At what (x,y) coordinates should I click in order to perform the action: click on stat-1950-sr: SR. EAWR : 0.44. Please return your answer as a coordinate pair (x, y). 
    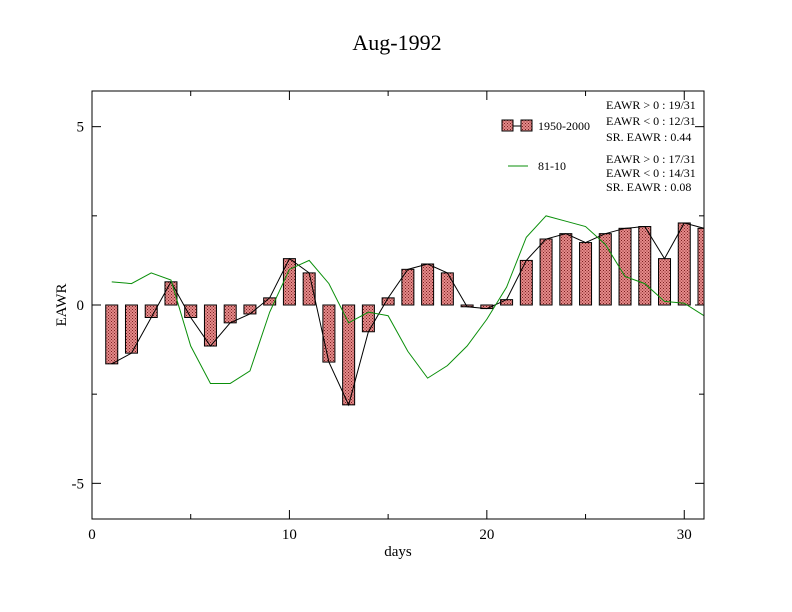
    Looking at the image, I should click on (648, 137).